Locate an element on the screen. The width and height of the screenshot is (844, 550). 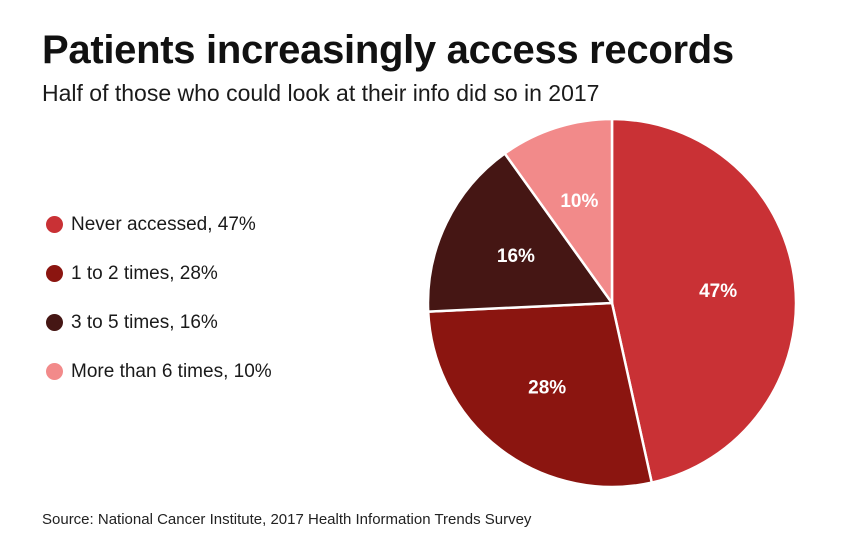
legend-item-more-than-6-times: More than 6 times, 10% is located at coordinates (216, 371).